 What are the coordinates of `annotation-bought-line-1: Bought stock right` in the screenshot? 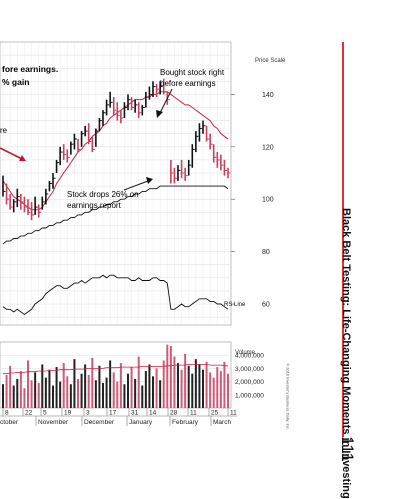 It's located at (192, 72).